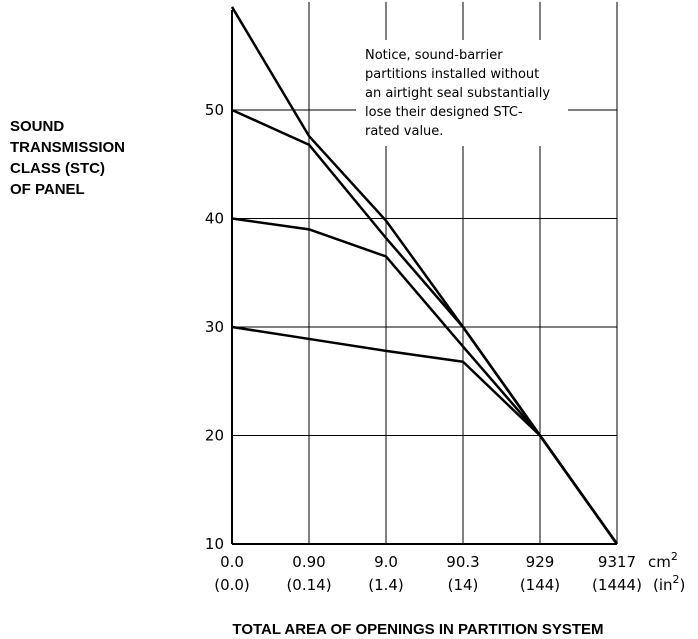 The height and width of the screenshot is (639, 698). I want to click on y-tick-label: 40, so click(214, 219).